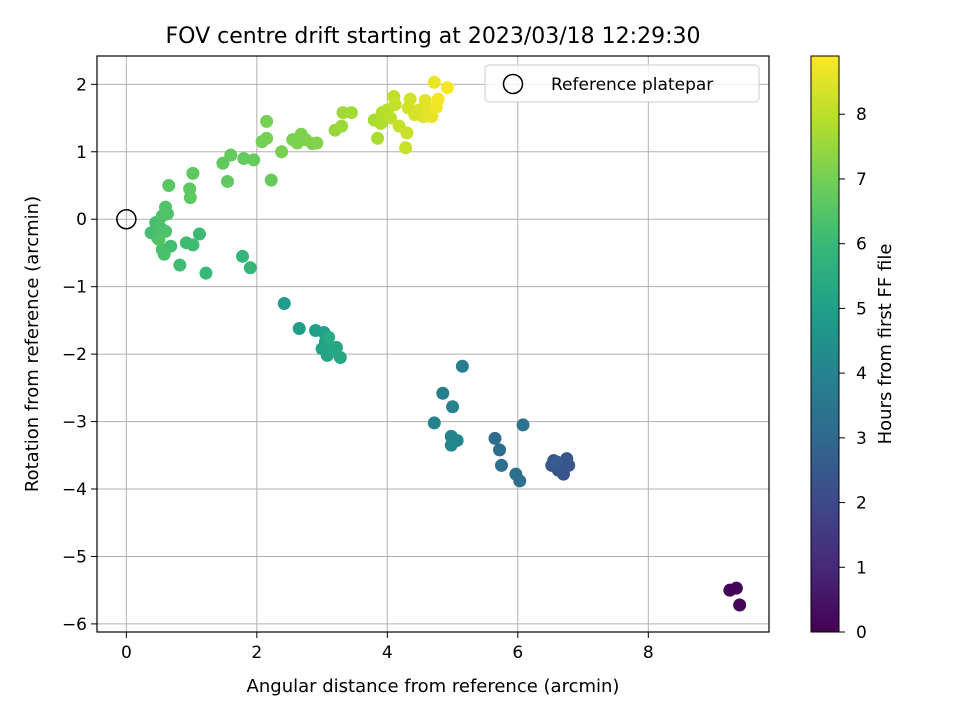  I want to click on x-axis-ticks: 0 2 4 6 8, so click(387, 647).